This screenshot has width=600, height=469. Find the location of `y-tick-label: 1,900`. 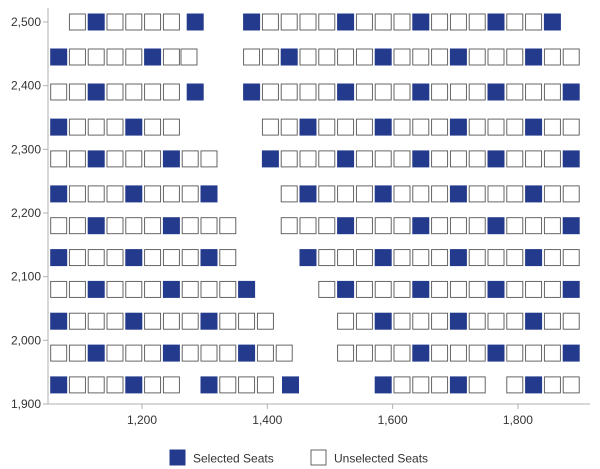

y-tick-label: 1,900 is located at coordinates (26, 404).